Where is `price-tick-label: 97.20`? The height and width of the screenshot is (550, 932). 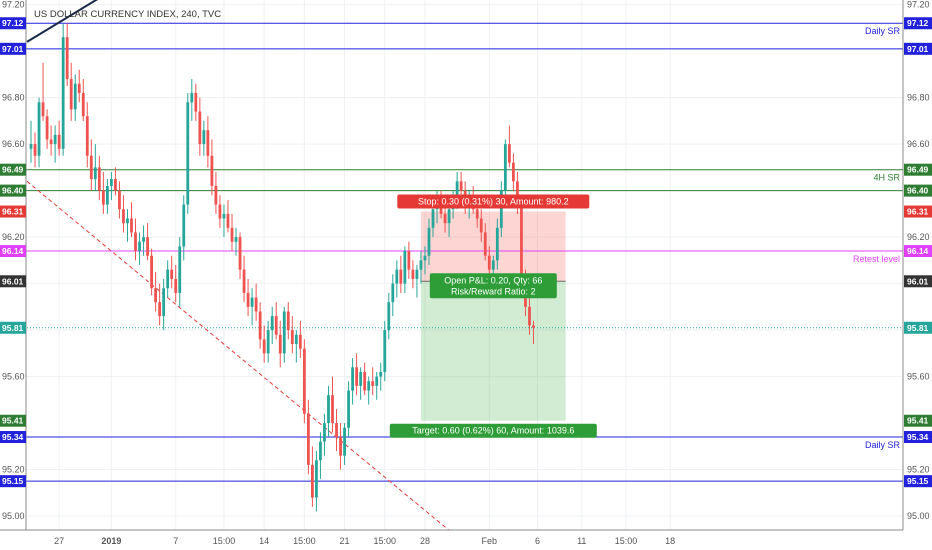
price-tick-label: 97.20 is located at coordinates (918, 5).